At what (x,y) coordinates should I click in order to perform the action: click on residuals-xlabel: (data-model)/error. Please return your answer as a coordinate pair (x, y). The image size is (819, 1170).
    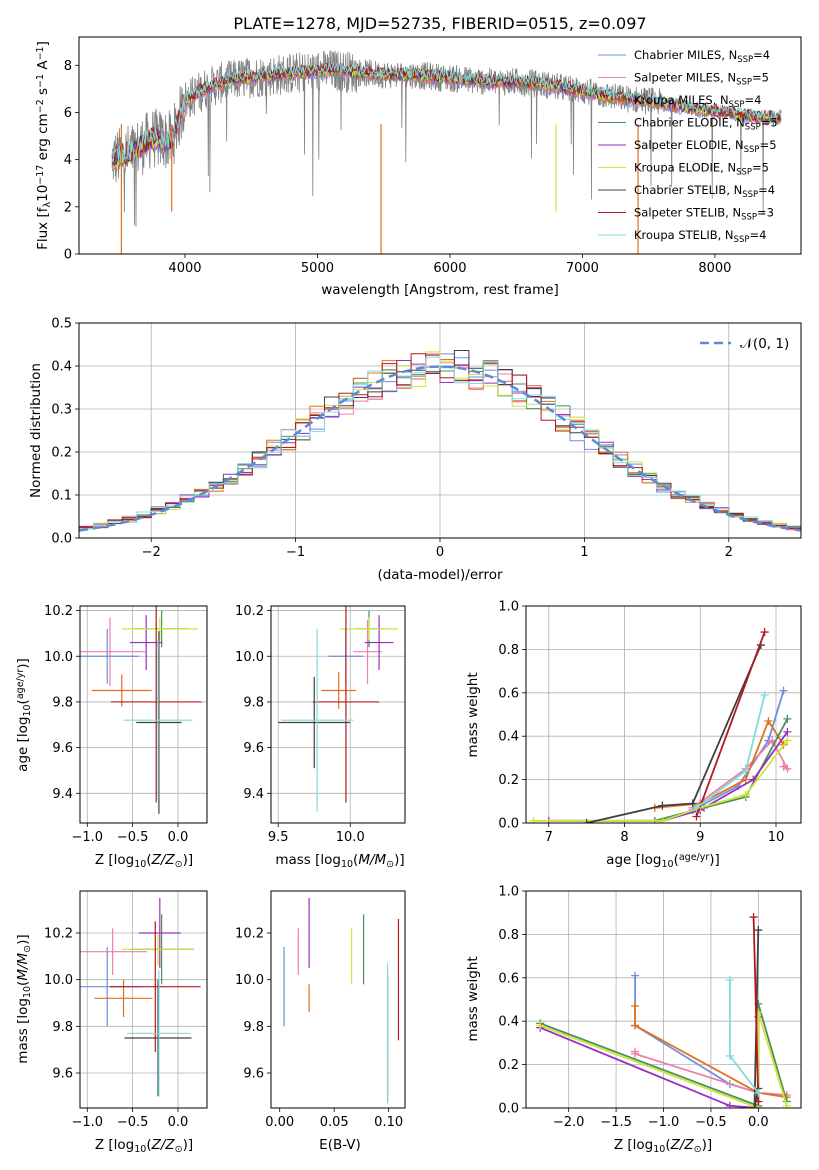
    Looking at the image, I should click on (440, 575).